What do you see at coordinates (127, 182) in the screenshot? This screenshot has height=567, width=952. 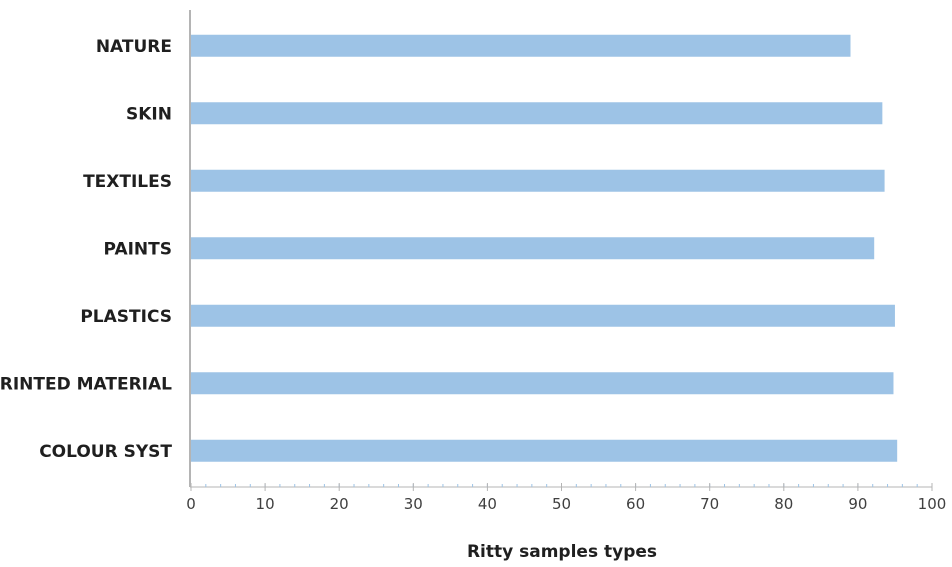 I see `category-label: TEXTILES` at bounding box center [127, 182].